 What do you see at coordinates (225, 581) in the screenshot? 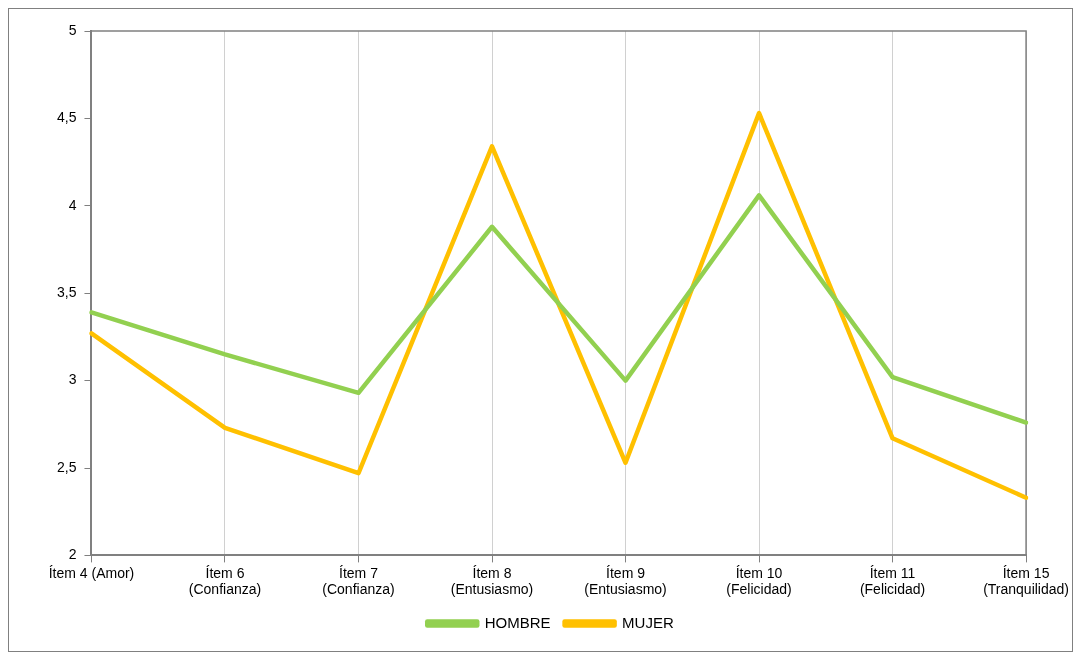
I see `x-tick-label: Ítem 6 (Confianza)` at bounding box center [225, 581].